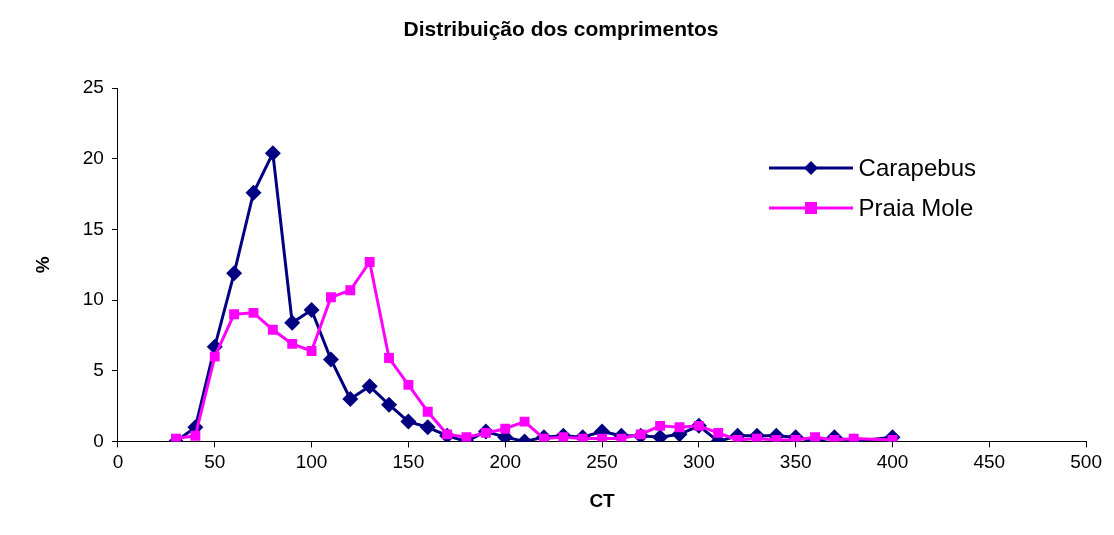 This screenshot has height=535, width=1114. I want to click on y-tick-label: 0, so click(98, 440).